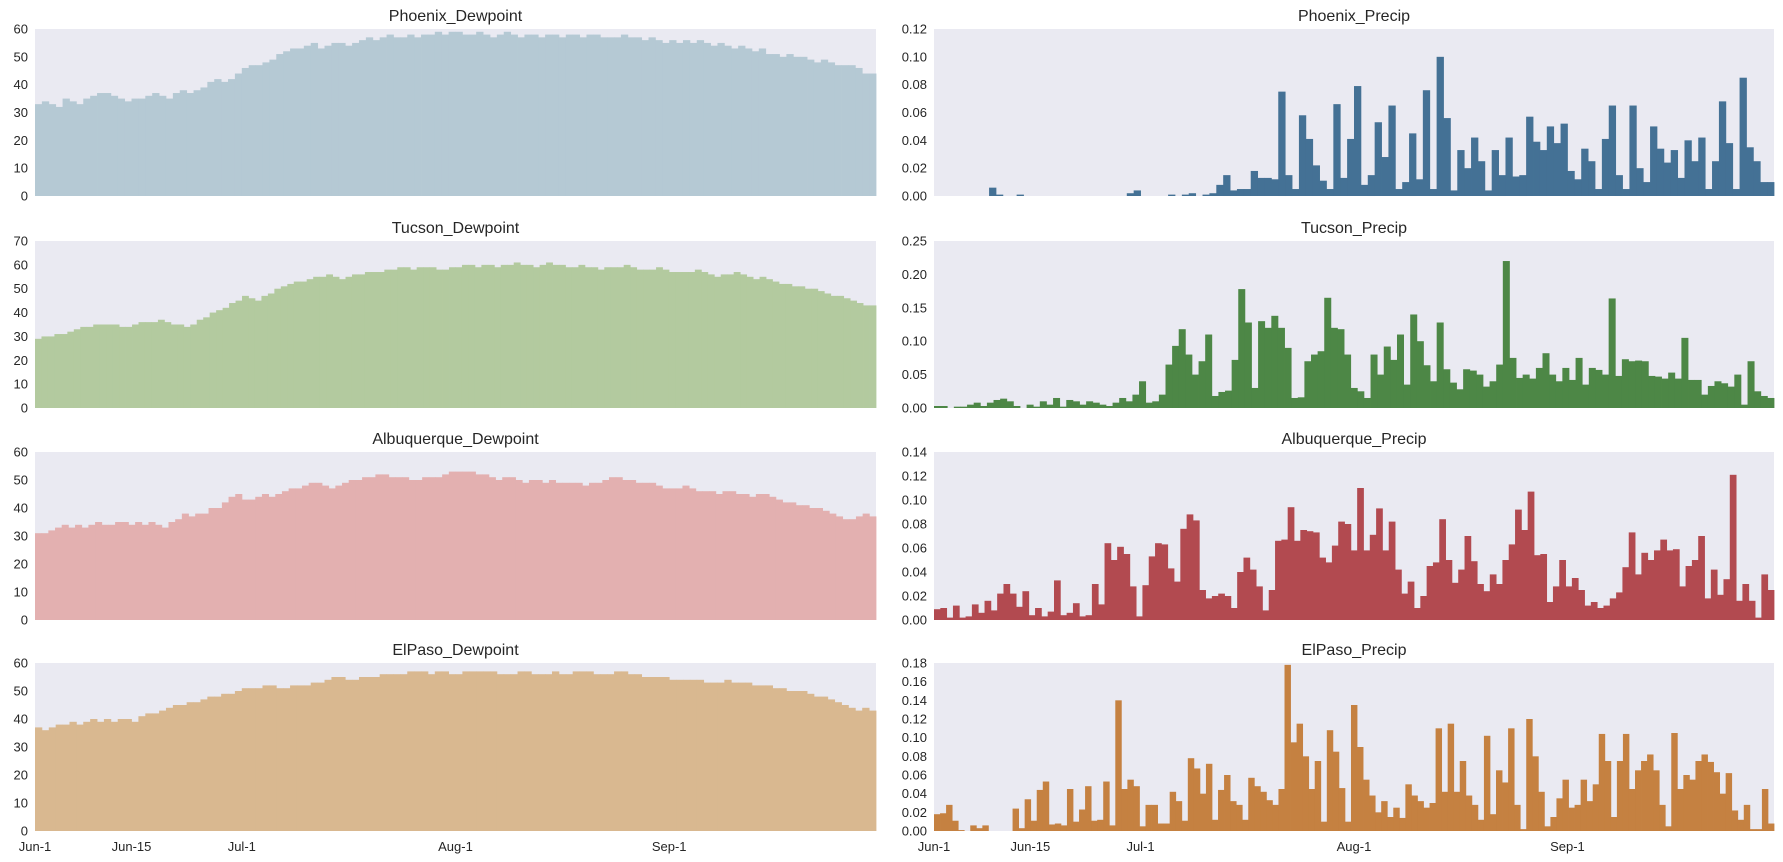 The width and height of the screenshot is (1783, 862). Describe the element at coordinates (914, 756) in the screenshot. I see `y-tick-label: 0.08` at that location.